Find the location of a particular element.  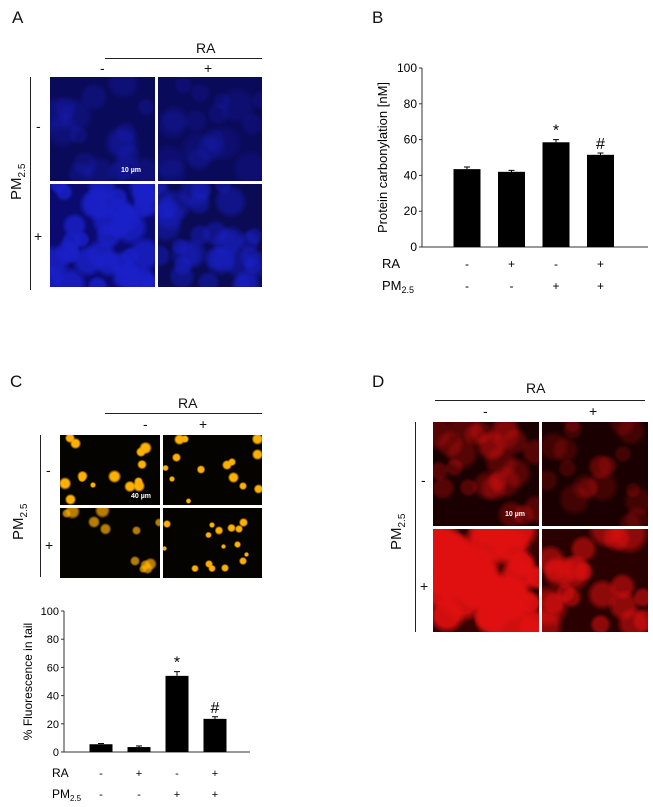

panel-c-ra-plus: + is located at coordinates (203, 424).